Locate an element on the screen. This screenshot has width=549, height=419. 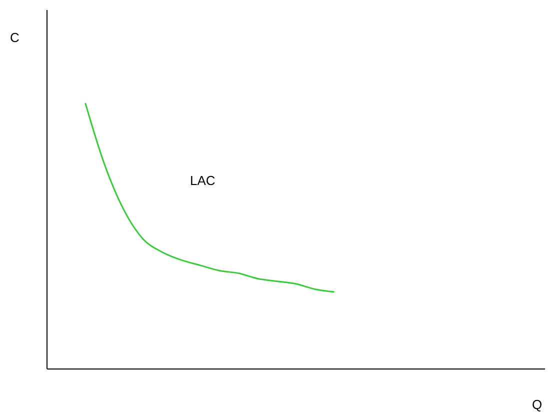
x-axis-title: Q is located at coordinates (537, 404).